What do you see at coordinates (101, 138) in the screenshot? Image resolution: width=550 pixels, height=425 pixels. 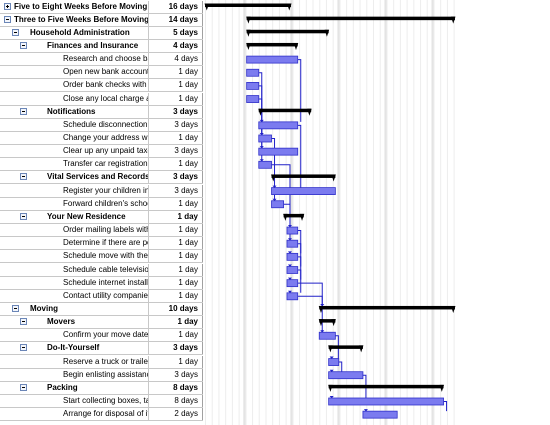 I see `task-row: Change your address wi 1 day` at bounding box center [101, 138].